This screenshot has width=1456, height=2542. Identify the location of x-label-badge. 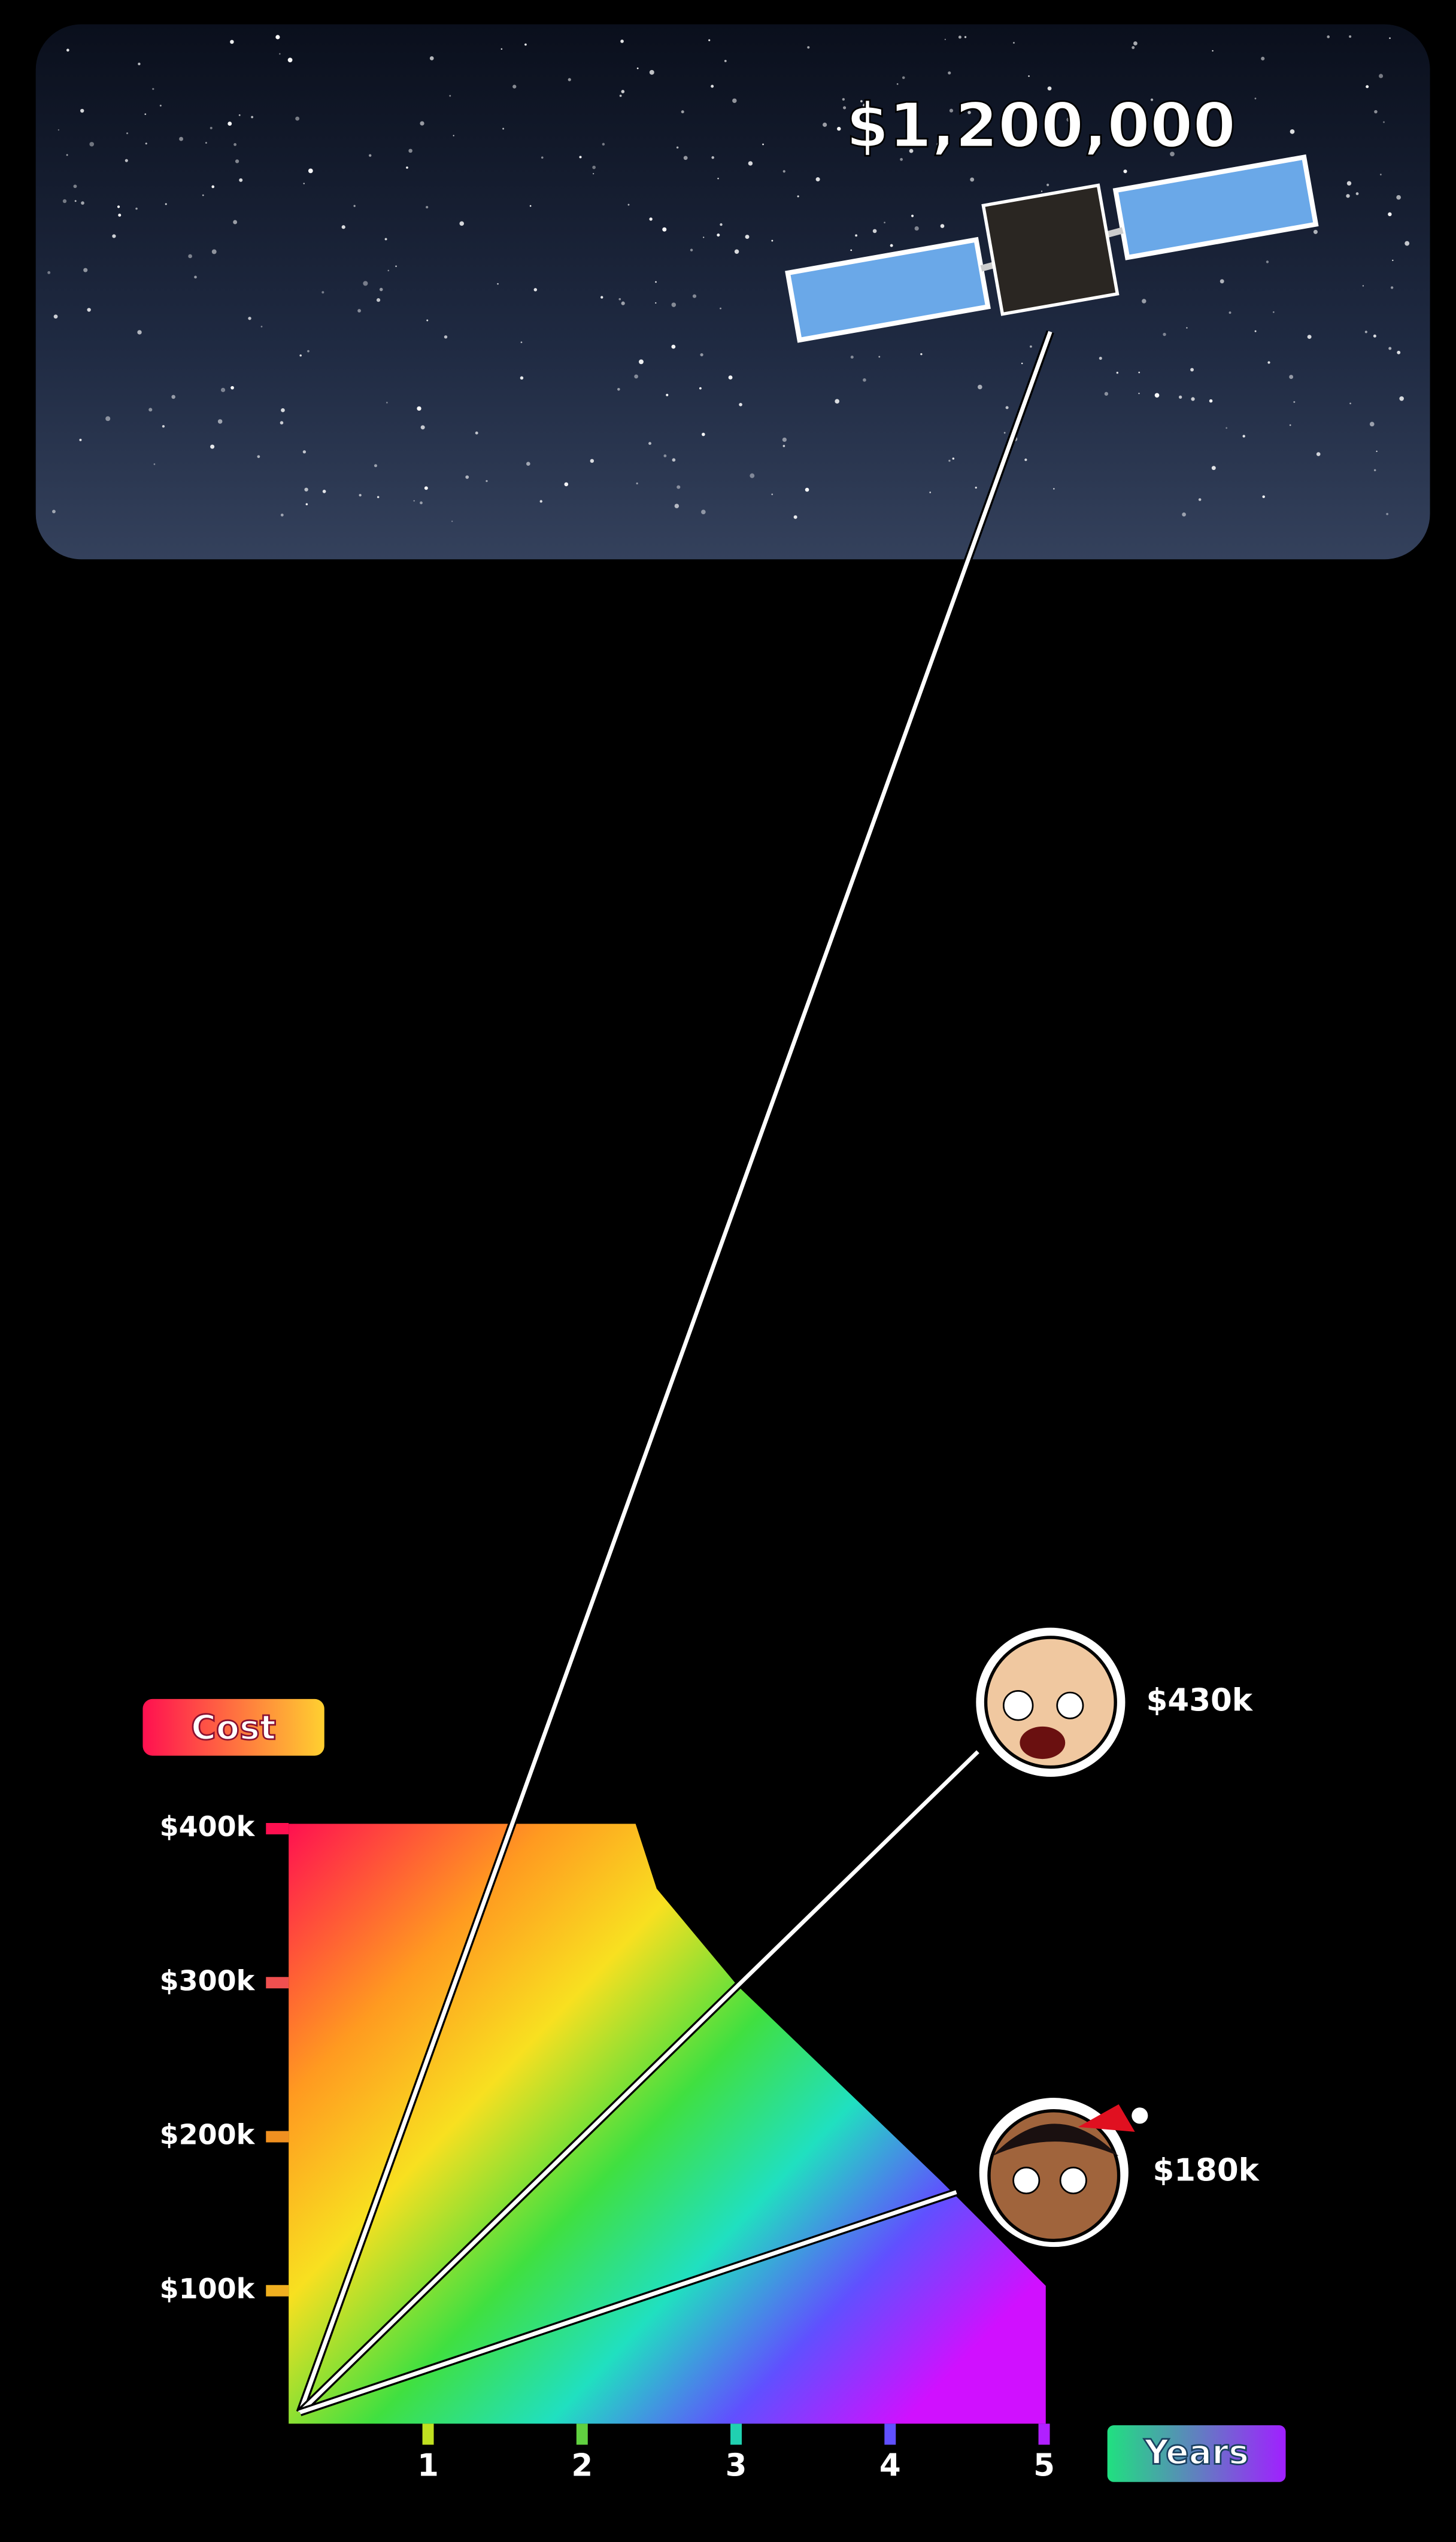
(1196, 2453).